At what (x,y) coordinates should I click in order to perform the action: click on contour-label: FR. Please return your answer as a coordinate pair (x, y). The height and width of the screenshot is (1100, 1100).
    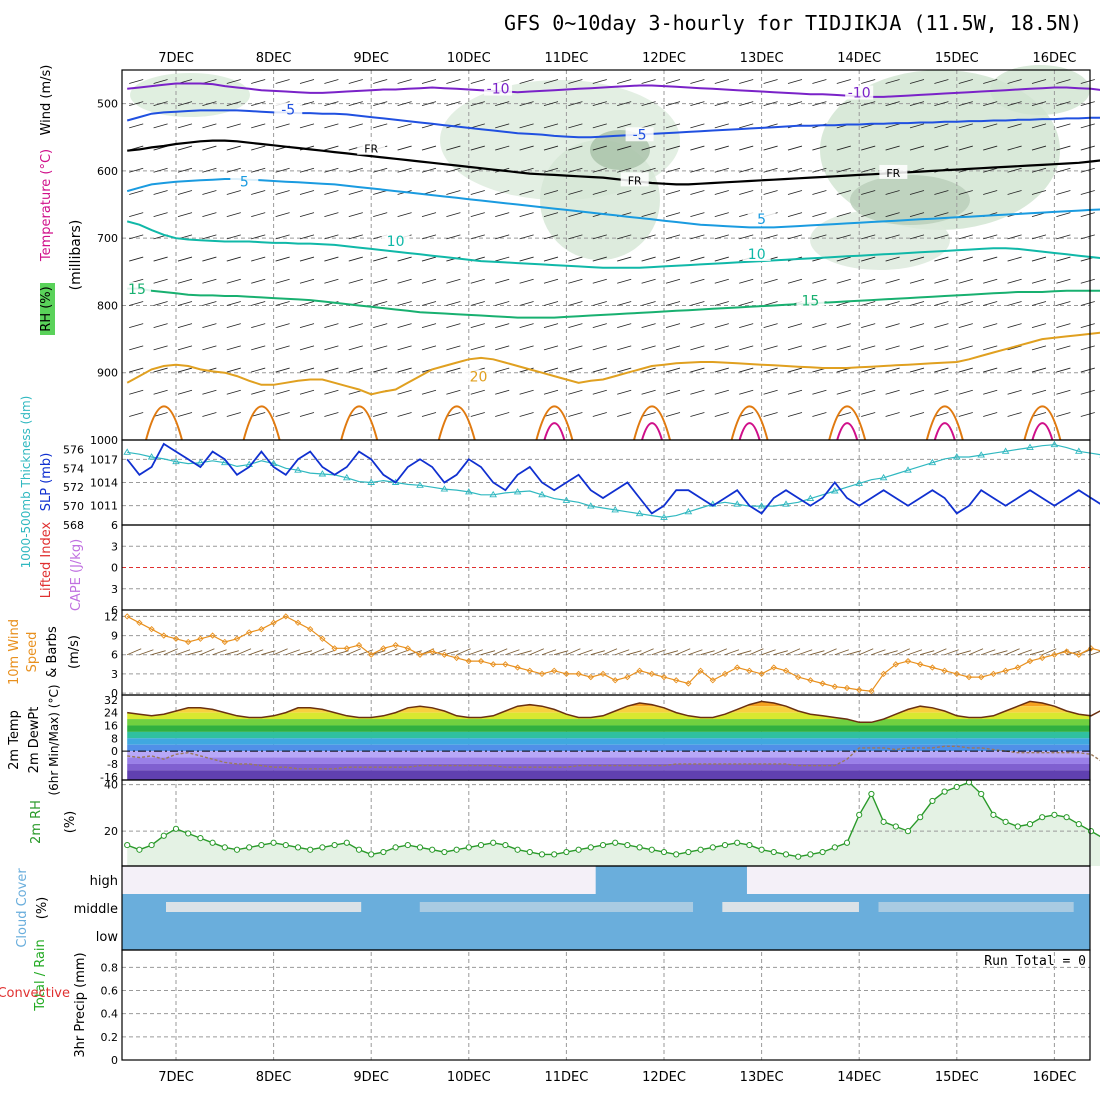
    Looking at the image, I should click on (371, 149).